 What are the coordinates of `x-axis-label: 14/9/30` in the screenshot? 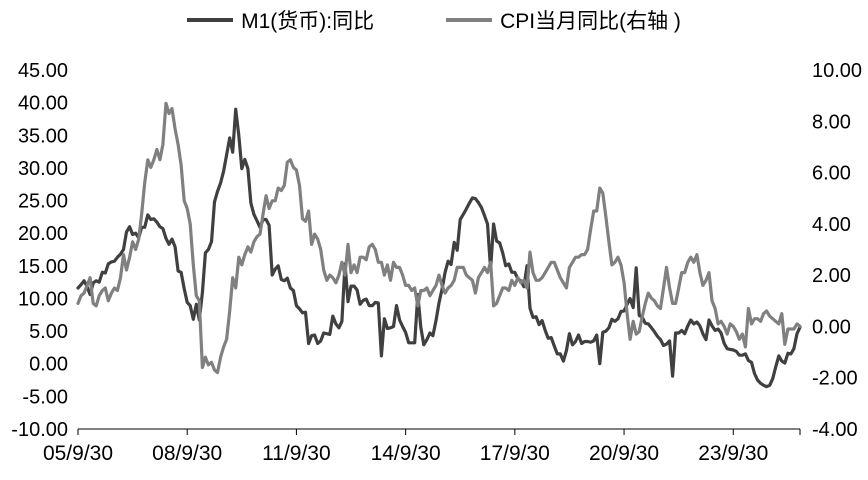 It's located at (406, 453).